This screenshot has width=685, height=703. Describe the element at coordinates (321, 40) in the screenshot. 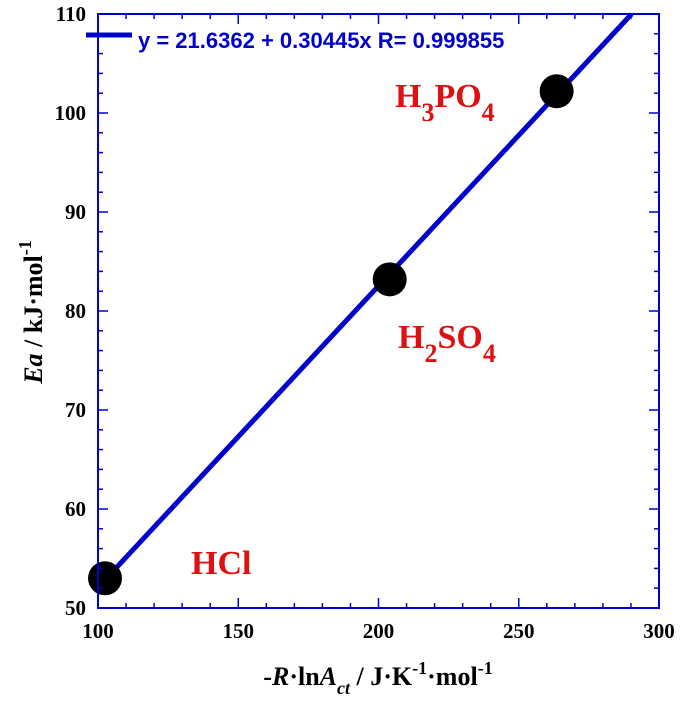

I see `fit-equation-label: y = 21.6362 + 0.30445x R= 0.999855` at that location.